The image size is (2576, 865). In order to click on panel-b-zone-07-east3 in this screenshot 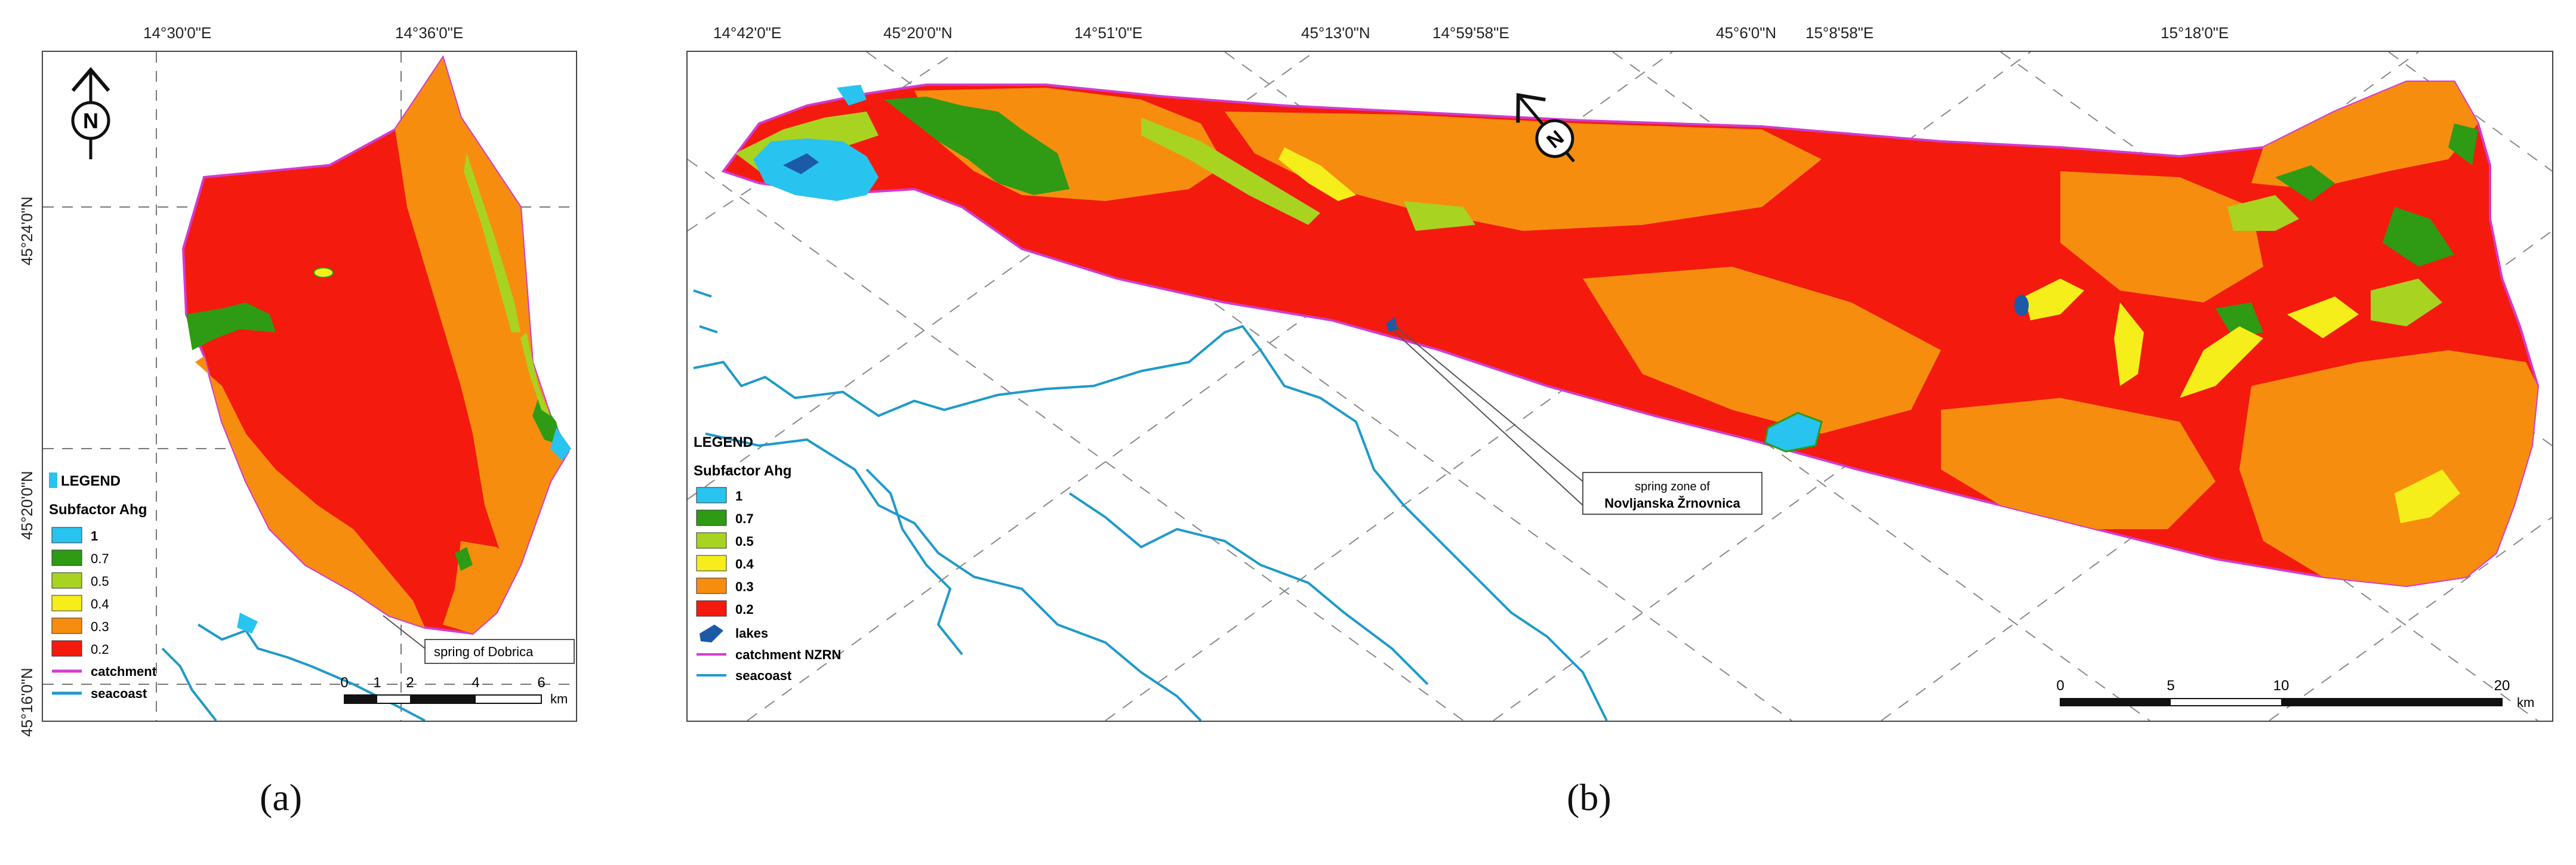, I will do `click(2463, 144)`.